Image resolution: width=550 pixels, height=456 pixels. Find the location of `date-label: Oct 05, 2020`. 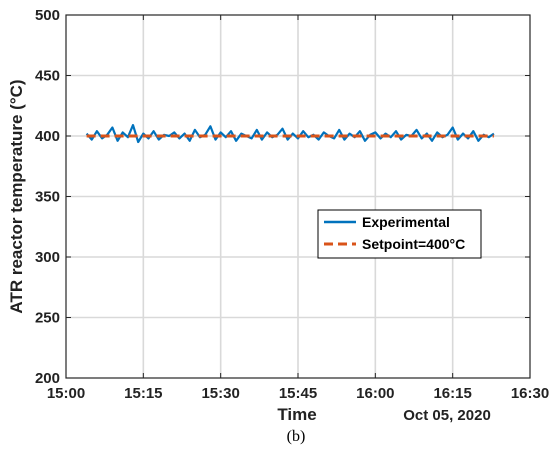

date-label: Oct 05, 2020 is located at coordinates (447, 415).